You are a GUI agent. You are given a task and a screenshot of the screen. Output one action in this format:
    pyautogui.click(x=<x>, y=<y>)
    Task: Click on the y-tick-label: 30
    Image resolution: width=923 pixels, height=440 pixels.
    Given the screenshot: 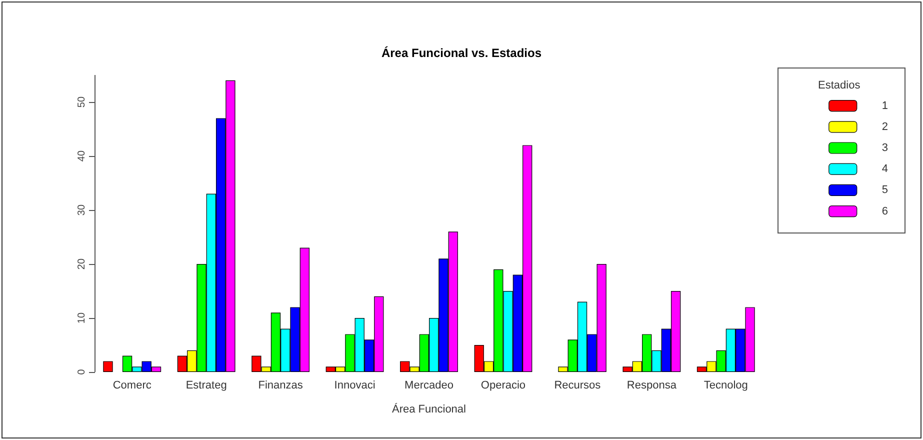 What is the action you would take?
    pyautogui.click(x=82, y=210)
    